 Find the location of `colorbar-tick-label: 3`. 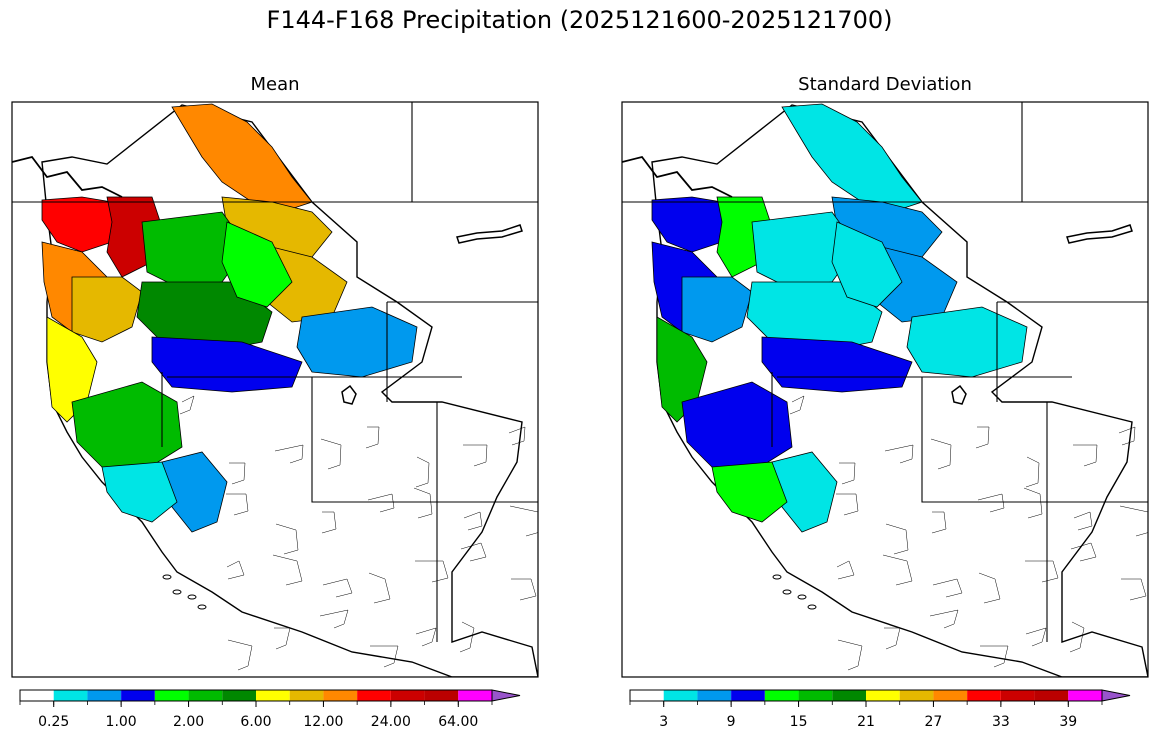

colorbar-tick-label: 3 is located at coordinates (663, 722).